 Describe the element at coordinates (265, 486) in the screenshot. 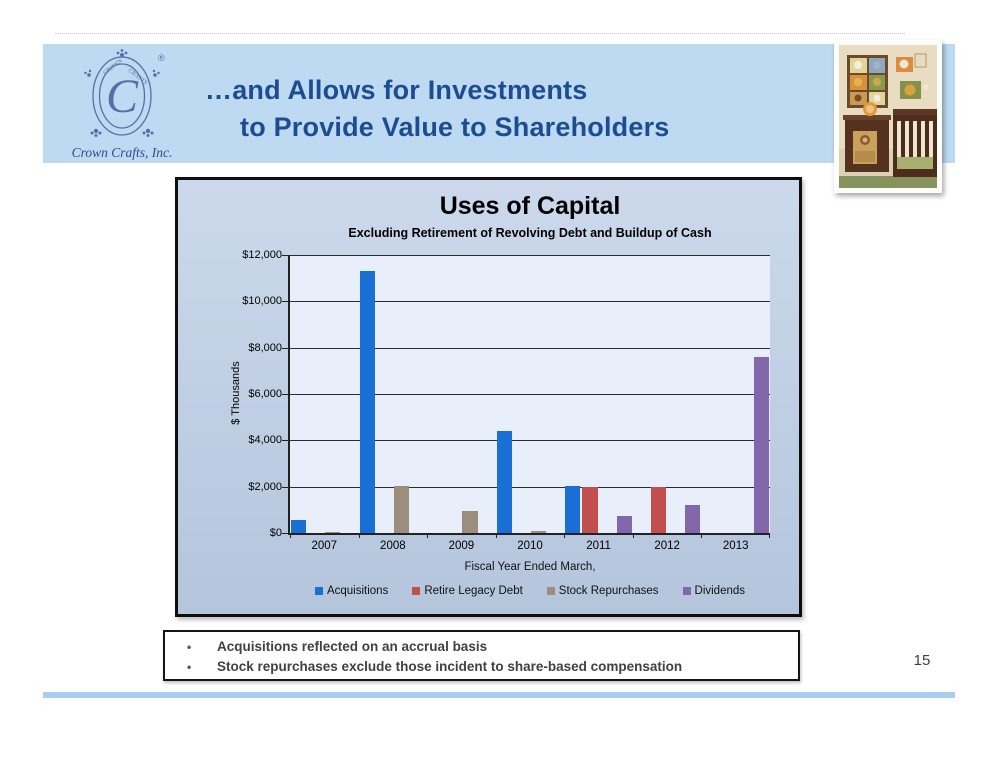

I see `y-tick-label: $2,000` at that location.